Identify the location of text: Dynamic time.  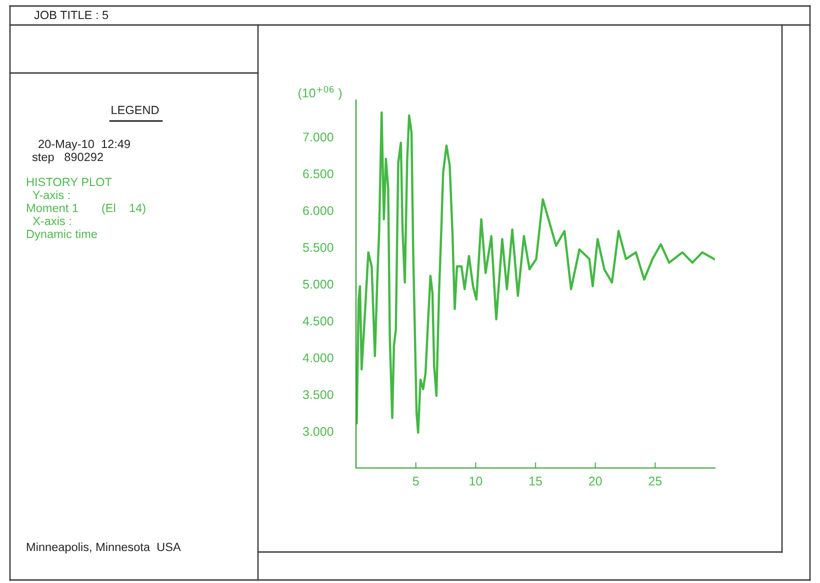
(61, 234).